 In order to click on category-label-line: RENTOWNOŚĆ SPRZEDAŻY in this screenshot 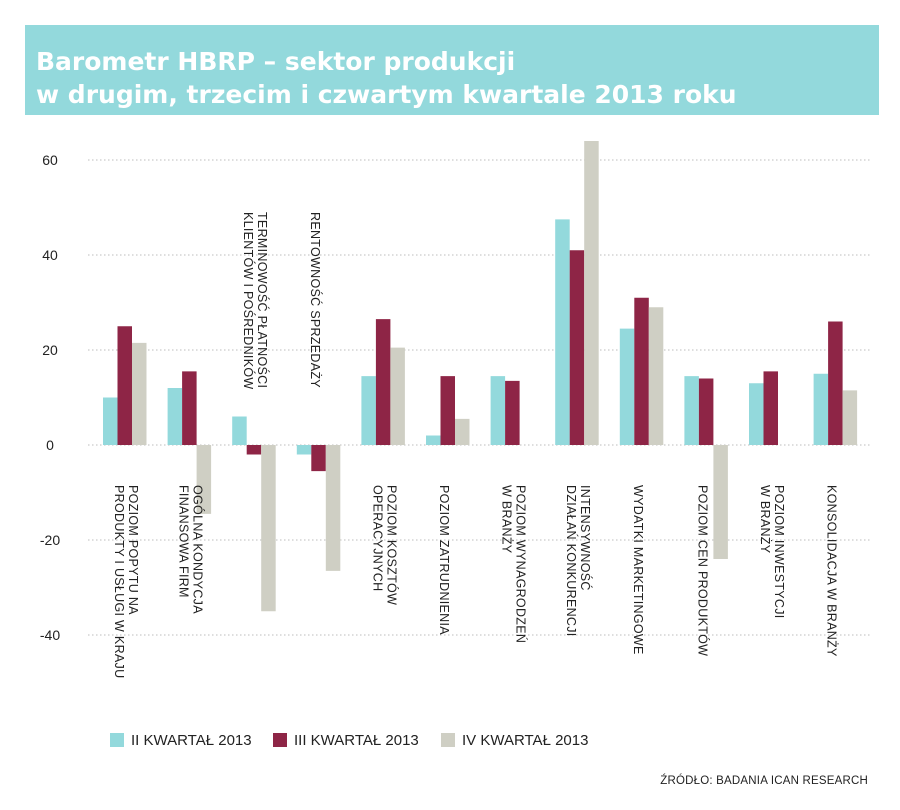, I will do `click(315, 300)`.